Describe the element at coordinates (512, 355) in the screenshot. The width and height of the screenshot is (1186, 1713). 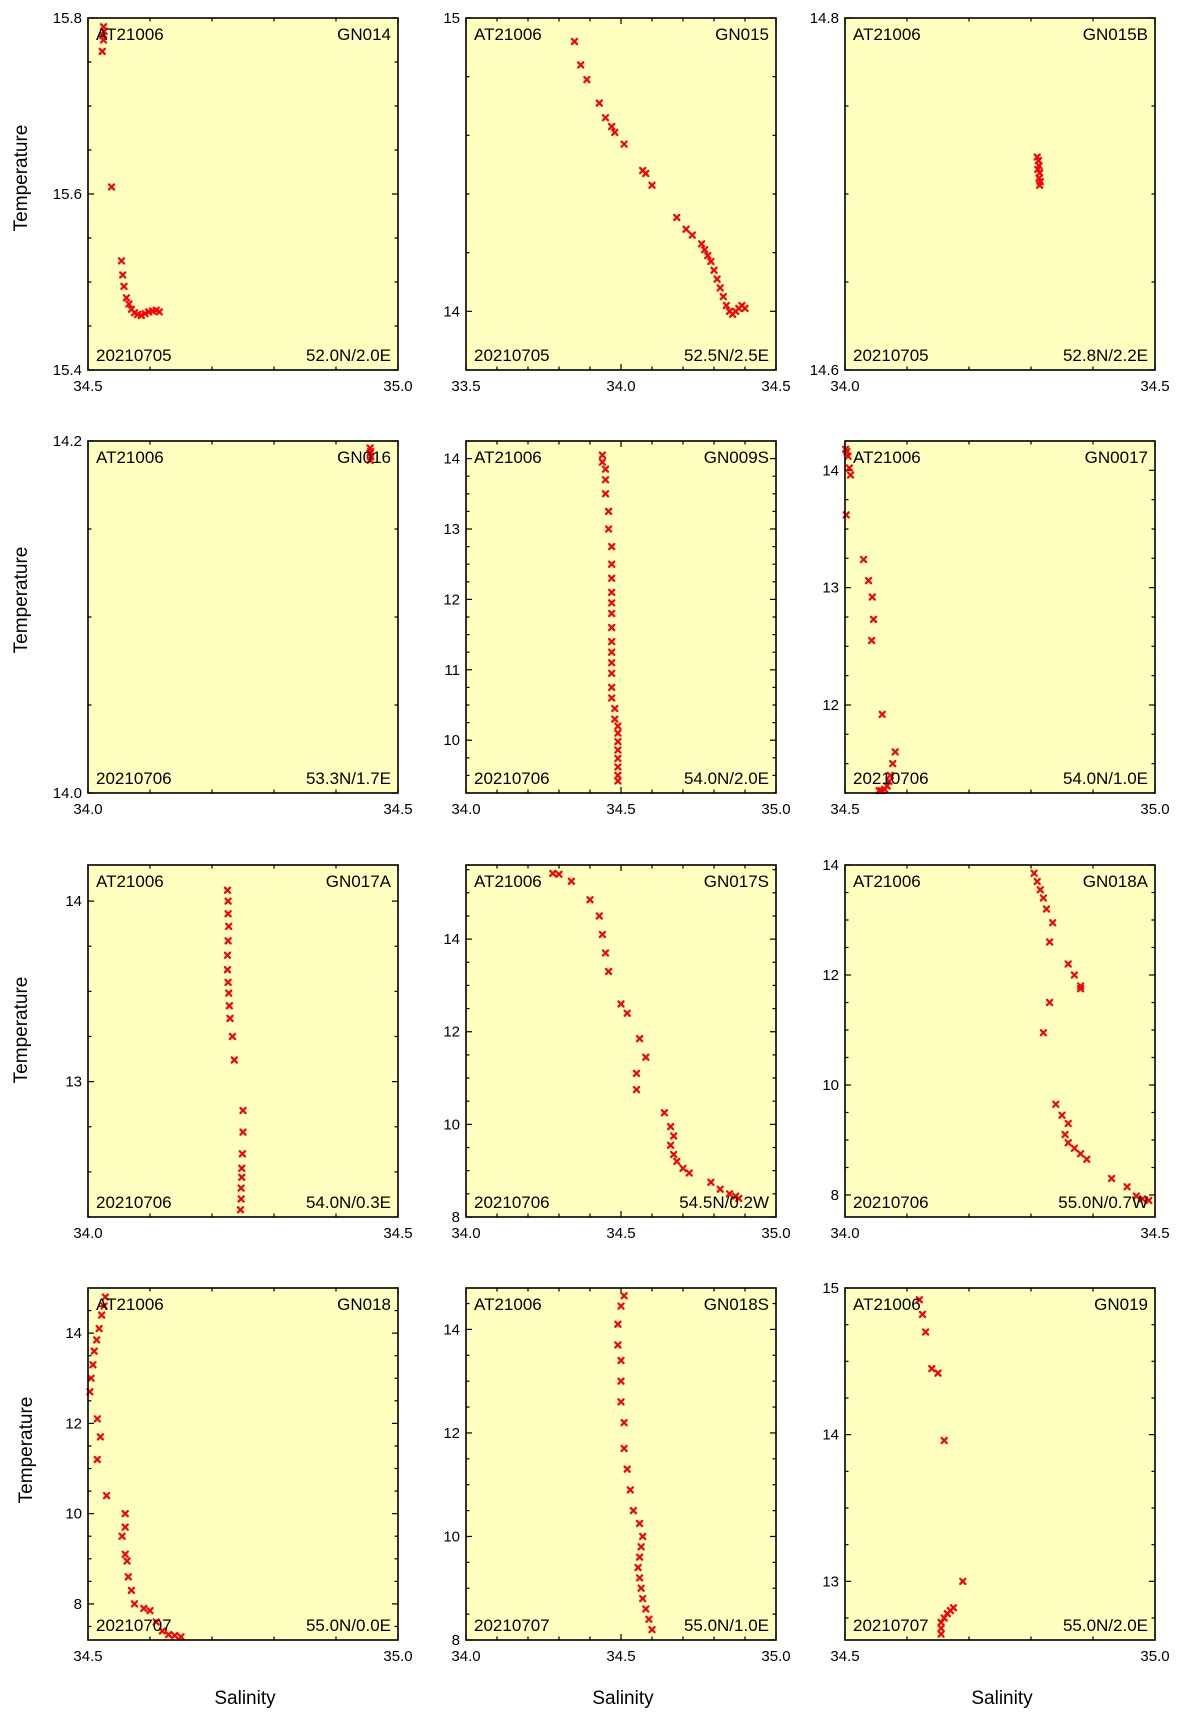
I see `date-label: 20210705` at that location.